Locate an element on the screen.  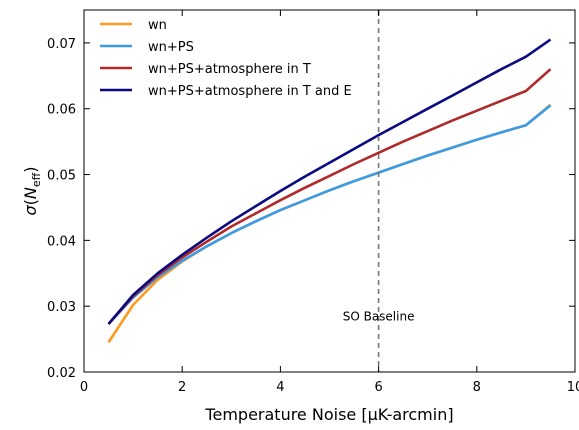
x-tick-label: 0 is located at coordinates (84, 387).